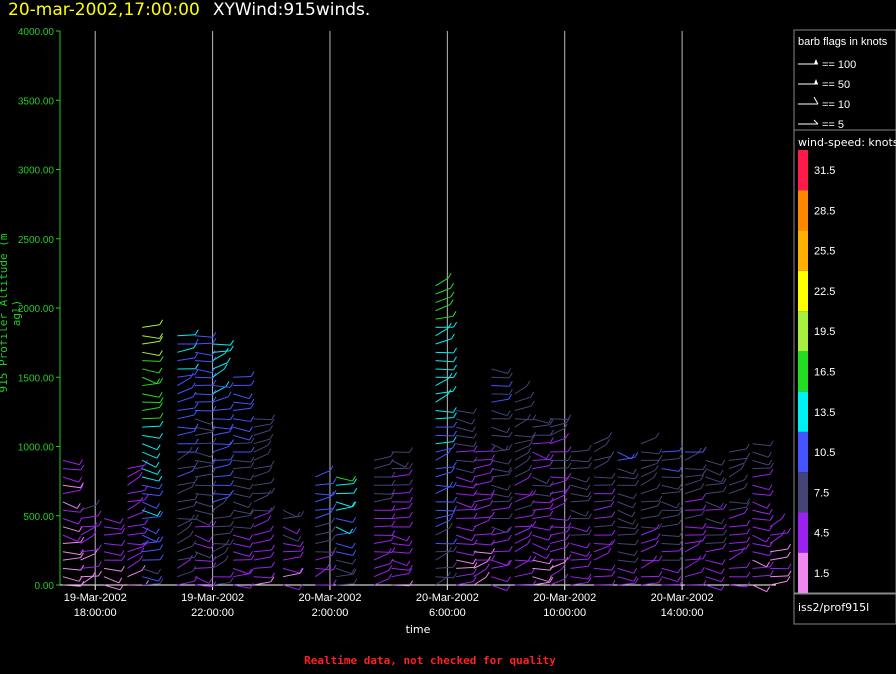 Image resolution: width=896 pixels, height=674 pixels. I want to click on x-tick-date: 20-Mar-2002, so click(329, 598).